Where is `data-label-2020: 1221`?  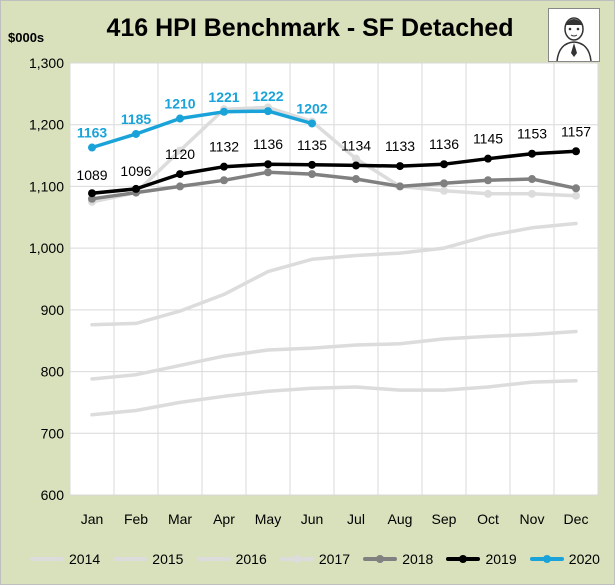 data-label-2020: 1221 is located at coordinates (223, 97).